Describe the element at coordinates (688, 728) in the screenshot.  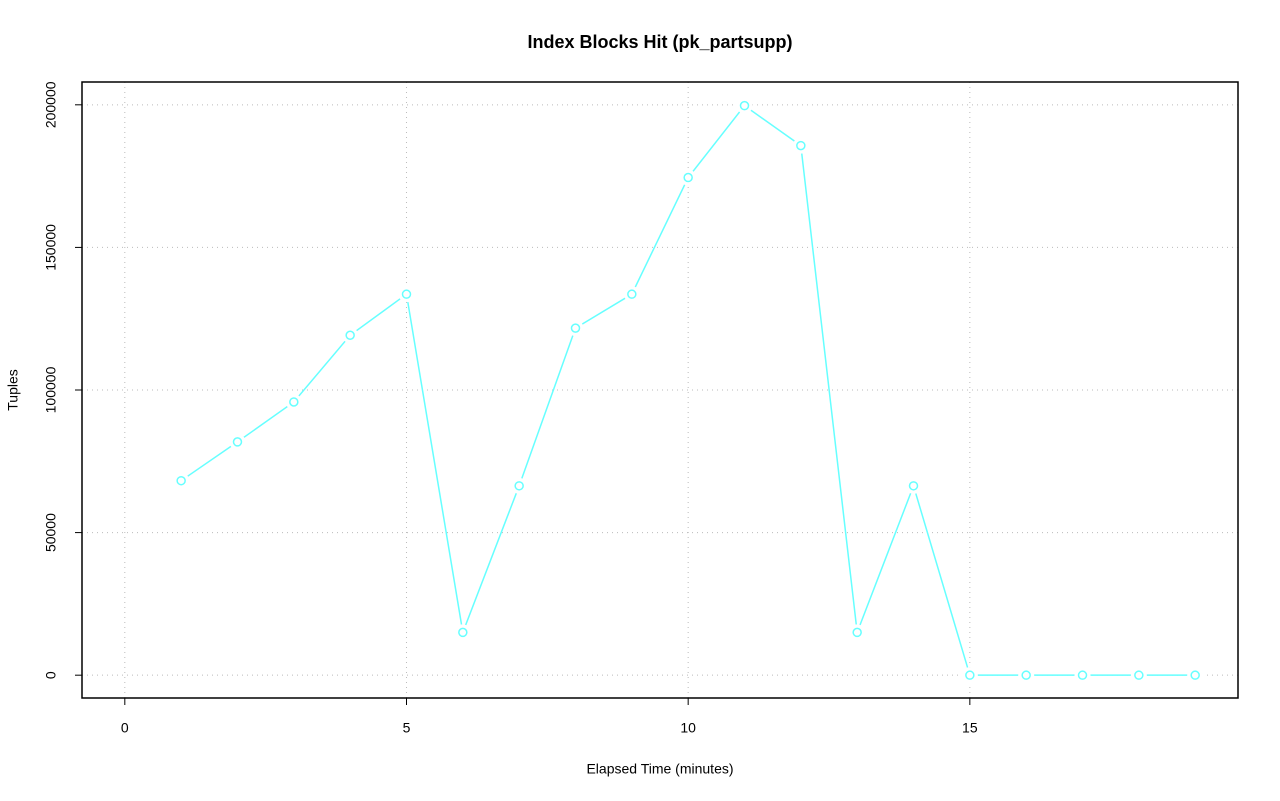
I see `x-tick-label: 10` at that location.